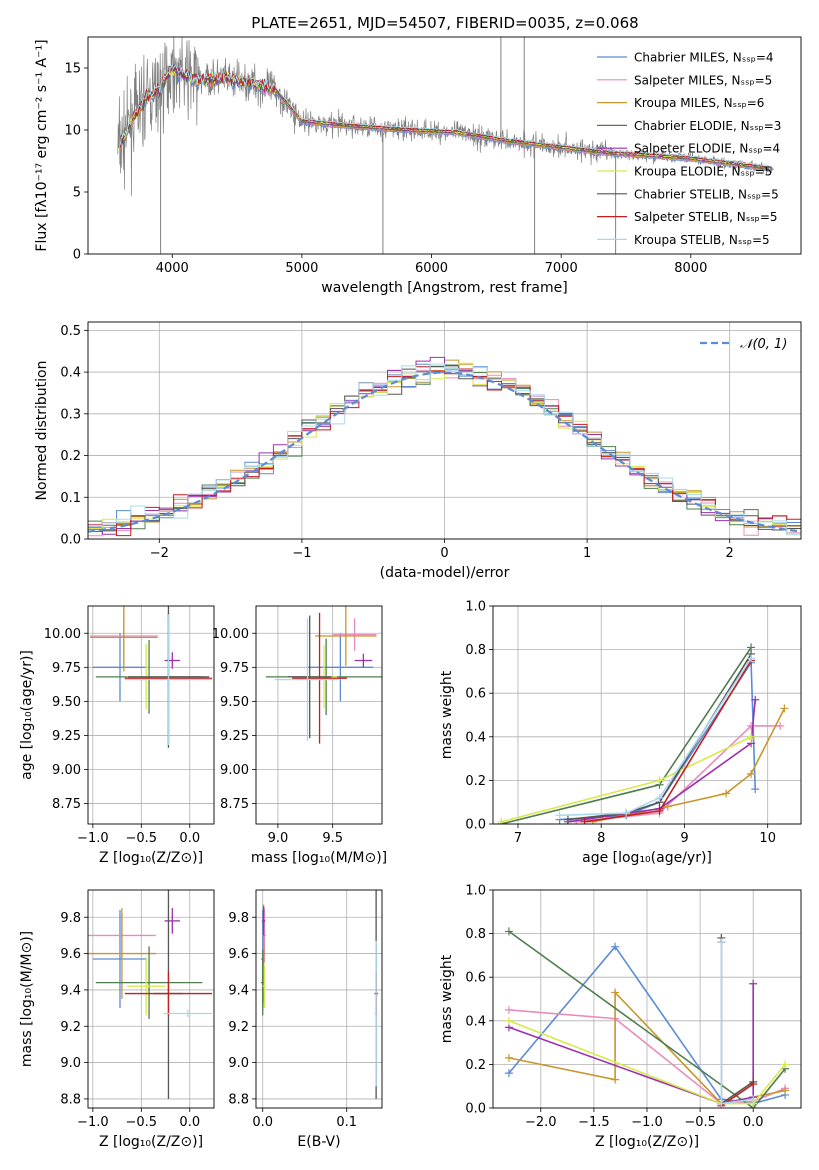 This screenshot has width=819, height=1170. What do you see at coordinates (587, 553) in the screenshot?
I see `x-tick-label: 1` at bounding box center [587, 553].